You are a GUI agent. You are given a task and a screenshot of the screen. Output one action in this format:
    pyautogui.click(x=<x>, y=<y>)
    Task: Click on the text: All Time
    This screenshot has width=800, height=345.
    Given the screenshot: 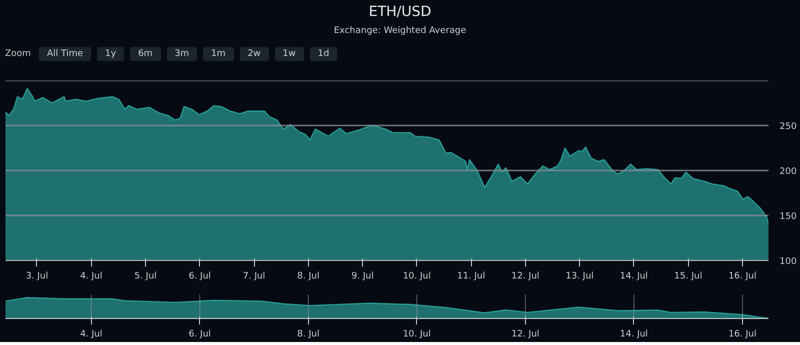 What is the action you would take?
    pyautogui.click(x=64, y=54)
    